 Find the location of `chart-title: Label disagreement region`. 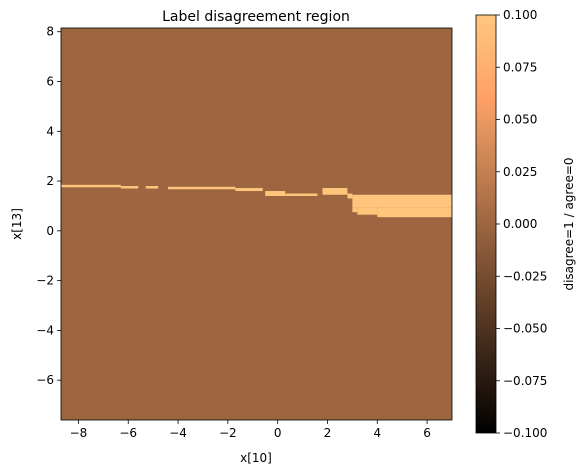

chart-title: Label disagreement region is located at coordinates (256, 17).